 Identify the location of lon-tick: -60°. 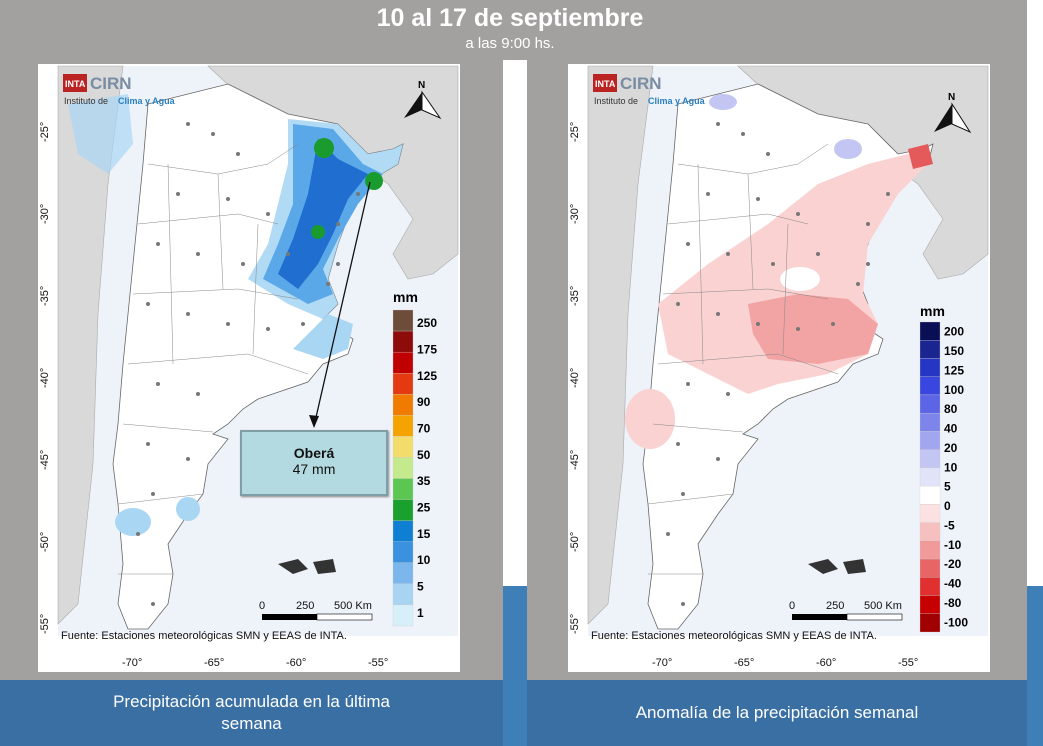
(296, 663).